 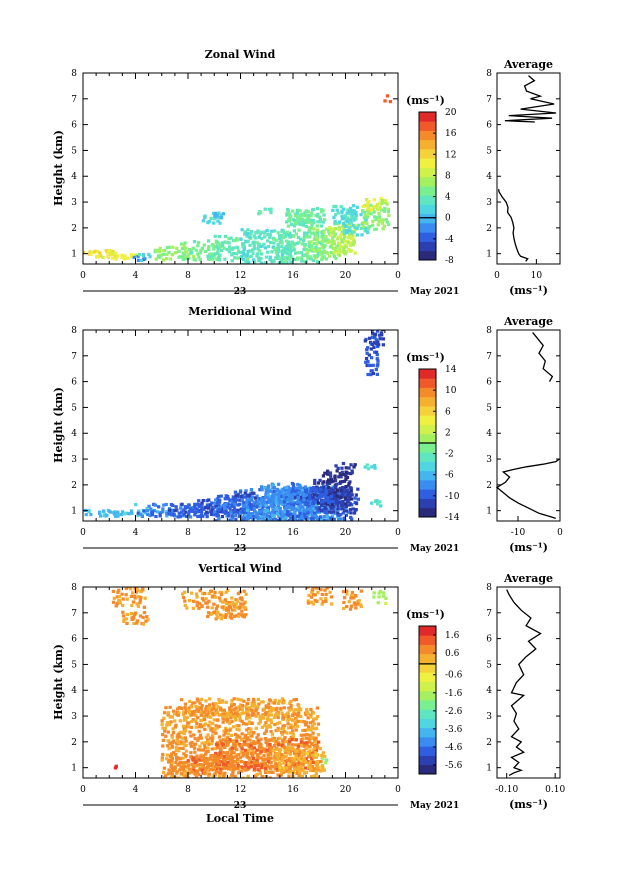 What do you see at coordinates (528, 64) in the screenshot?
I see `average-title: Average` at bounding box center [528, 64].